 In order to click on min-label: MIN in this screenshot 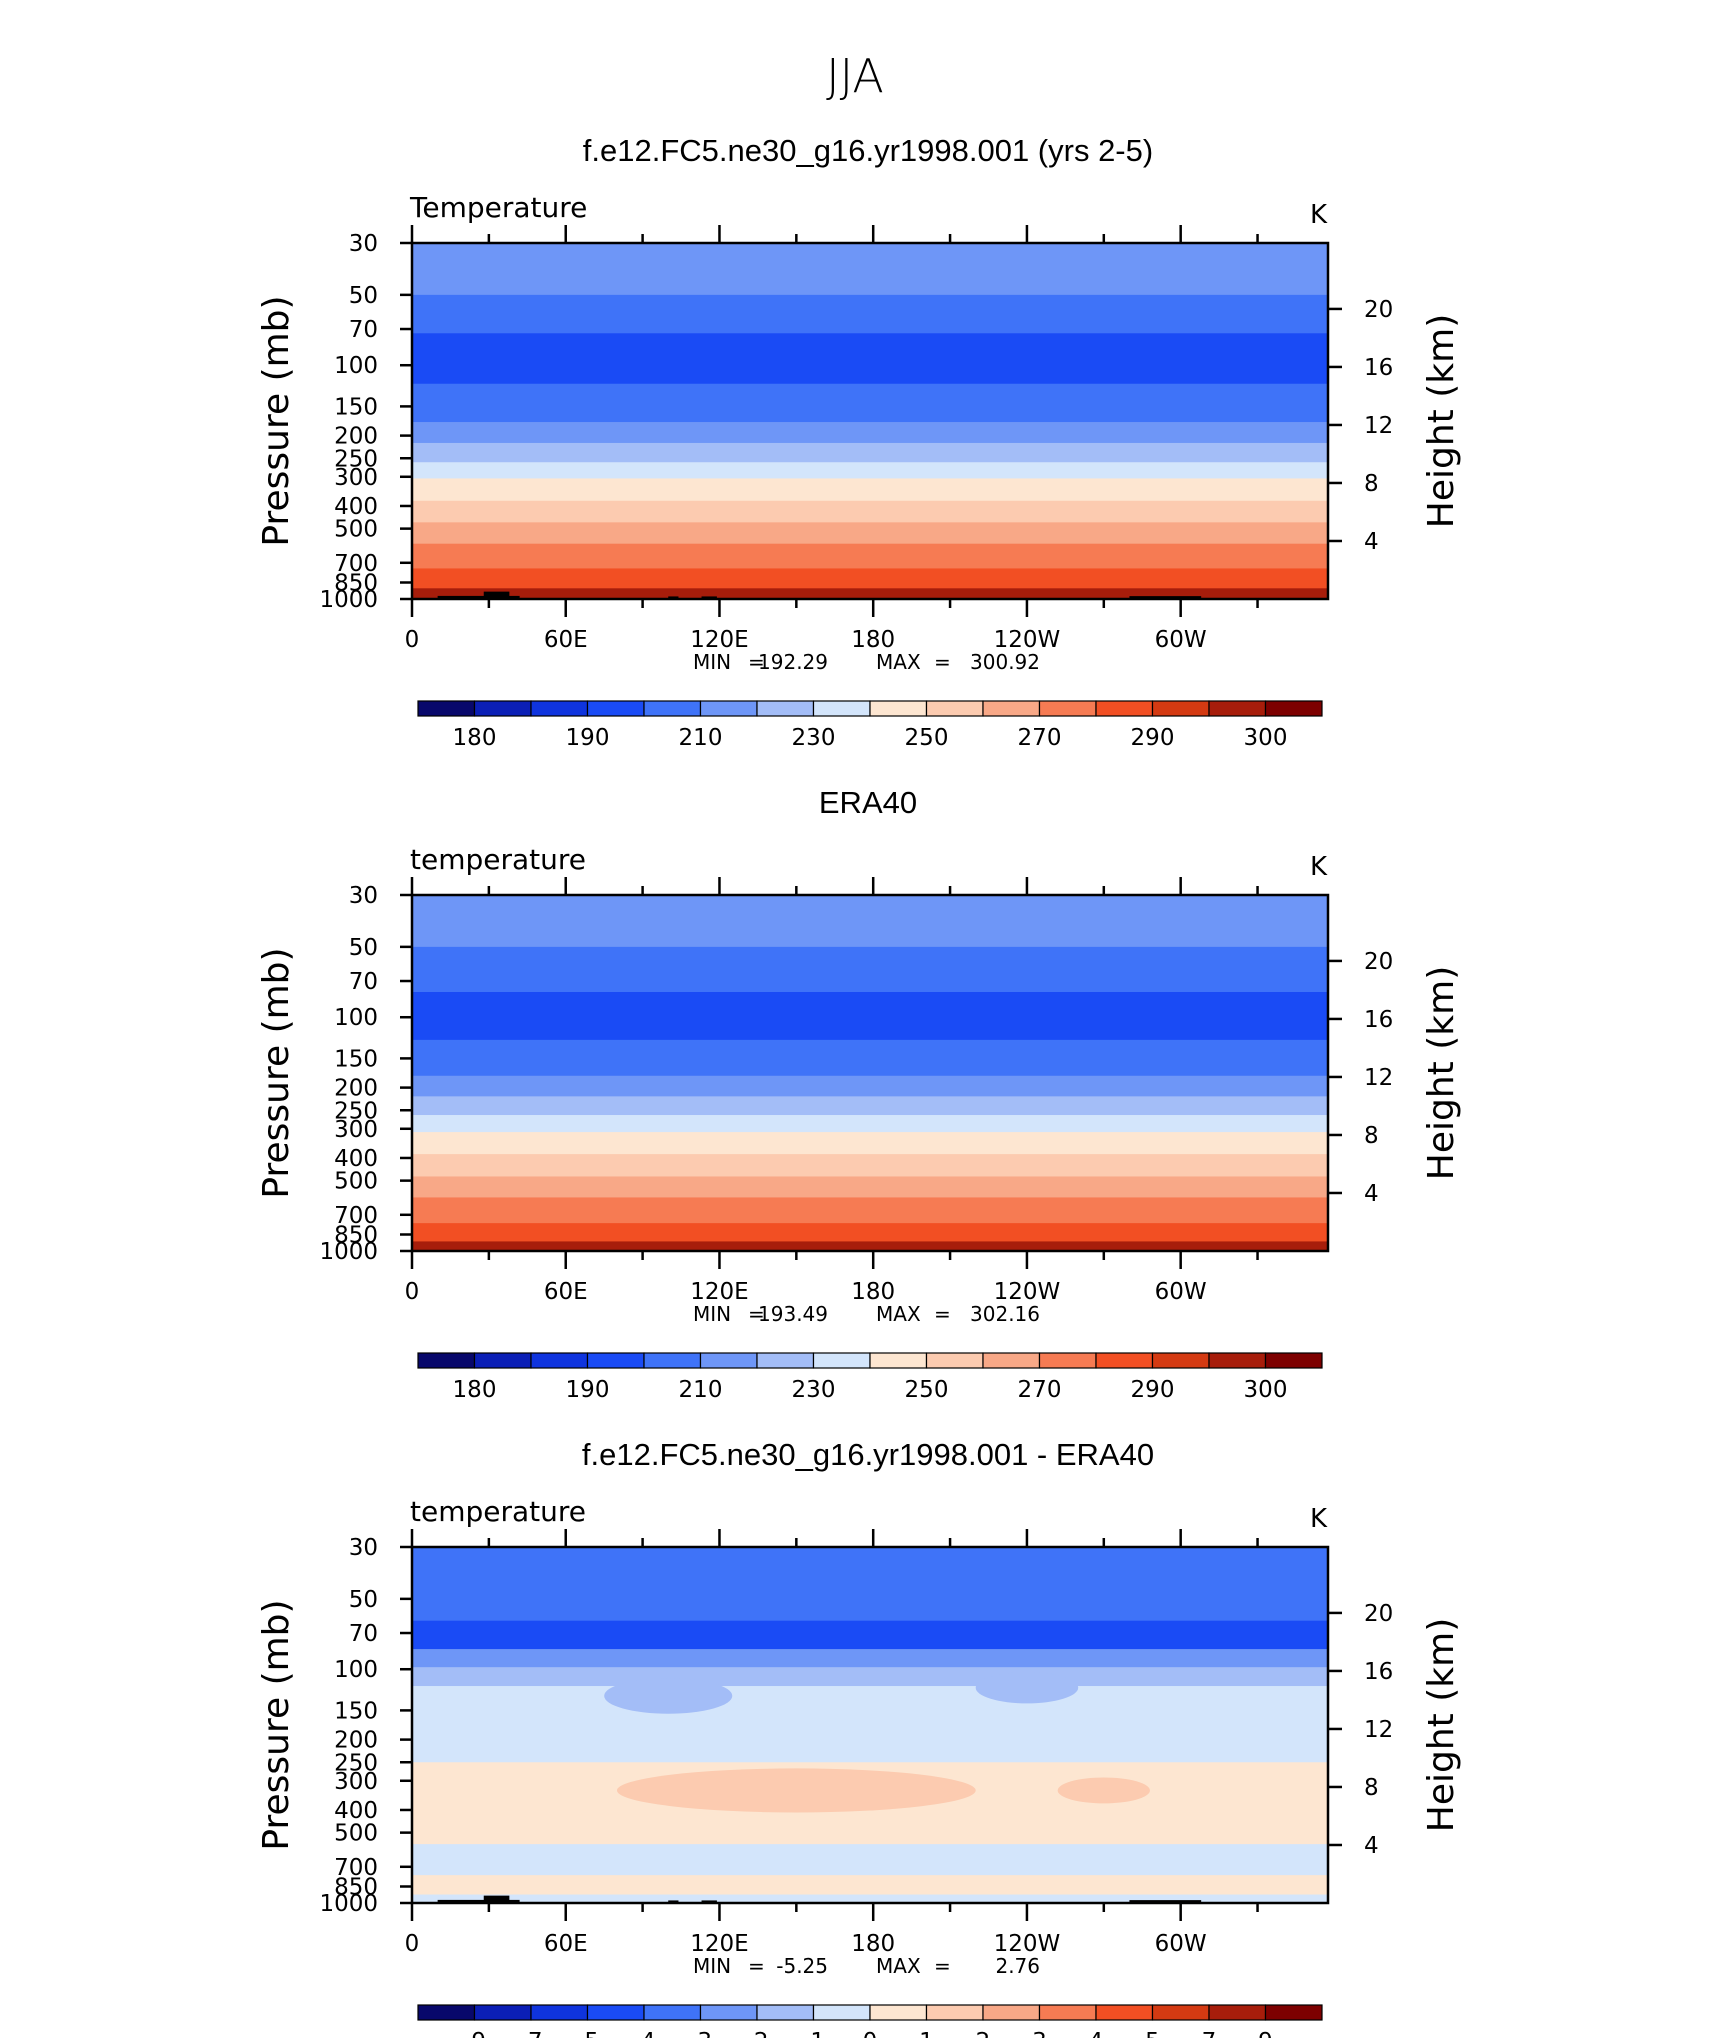, I will do `click(712, 662)`.